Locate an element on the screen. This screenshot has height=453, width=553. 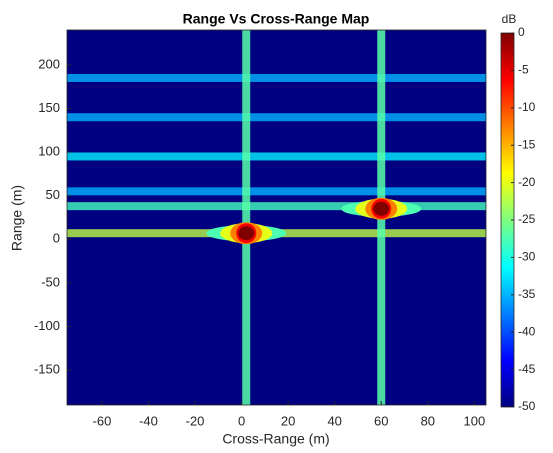
colorbar-tick-label: -40 is located at coordinates (527, 331).